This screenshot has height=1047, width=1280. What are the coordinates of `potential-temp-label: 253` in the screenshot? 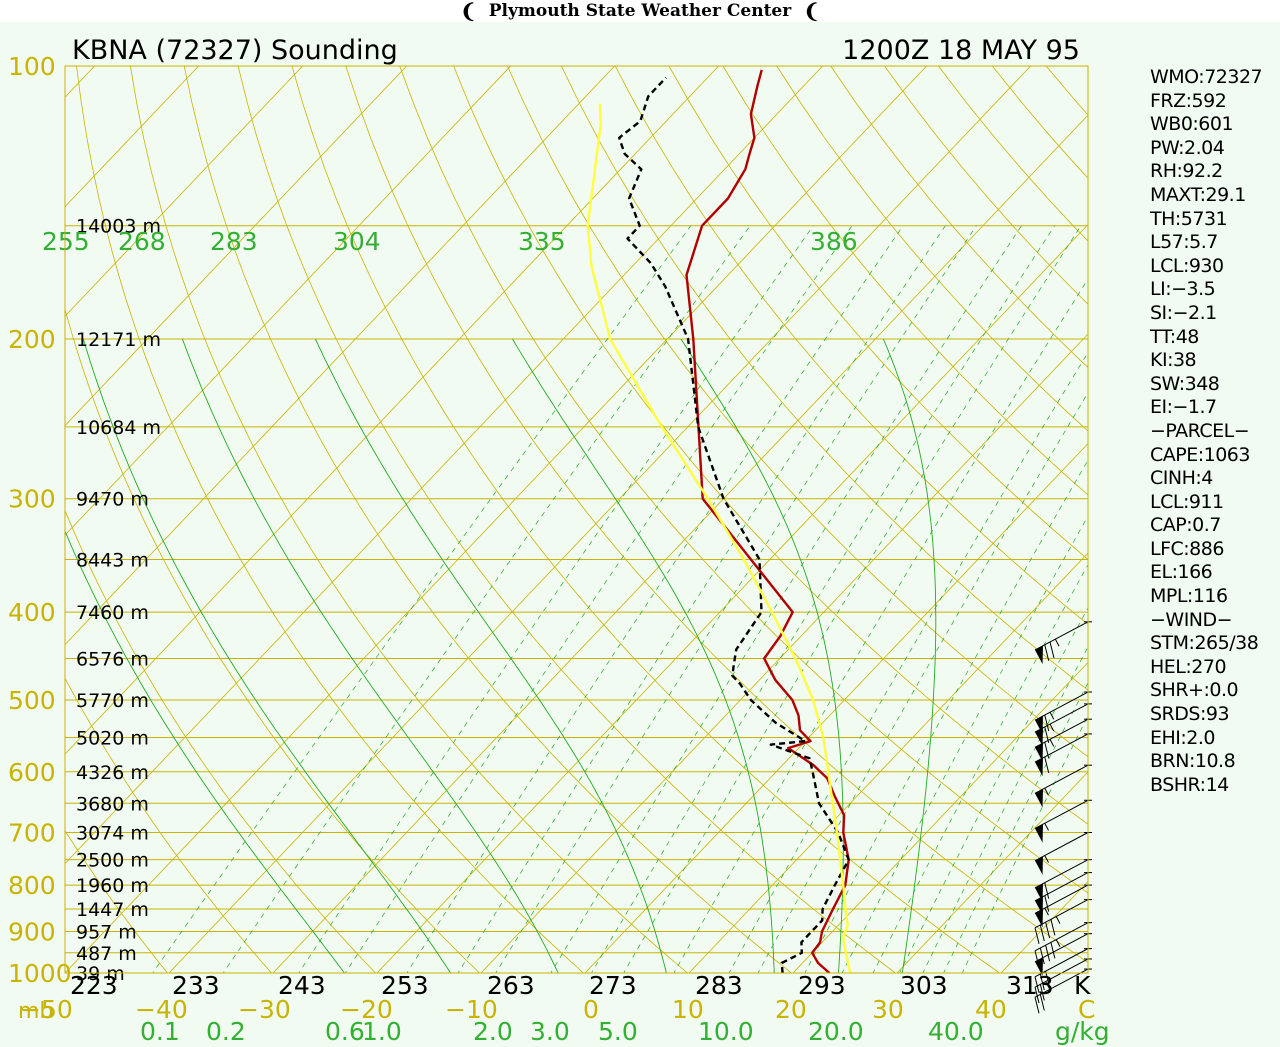 It's located at (405, 985).